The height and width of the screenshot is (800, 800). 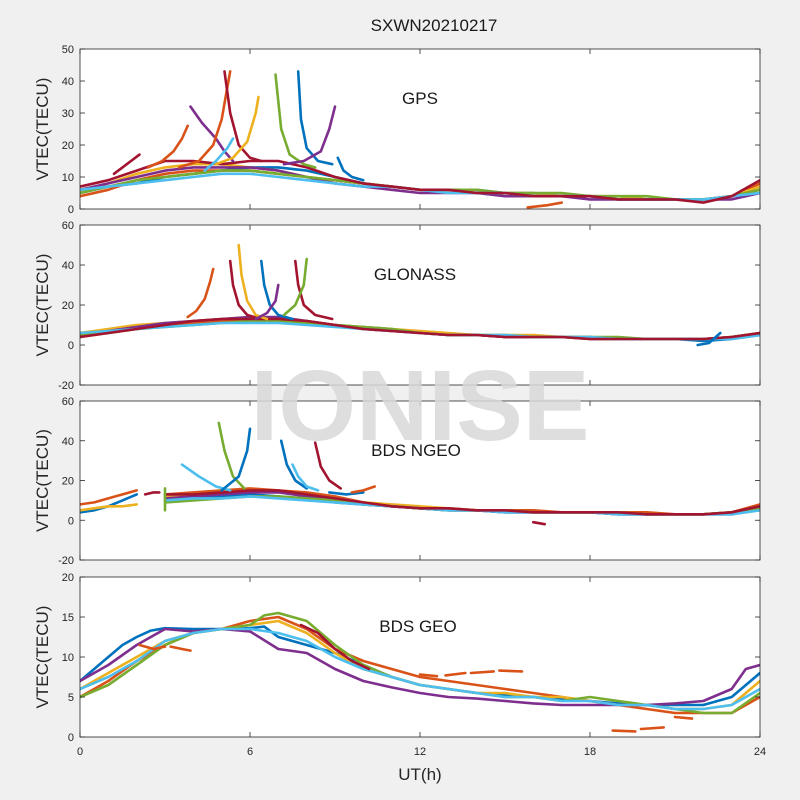 What do you see at coordinates (80, 752) in the screenshot?
I see `x-tick-label: 0` at bounding box center [80, 752].